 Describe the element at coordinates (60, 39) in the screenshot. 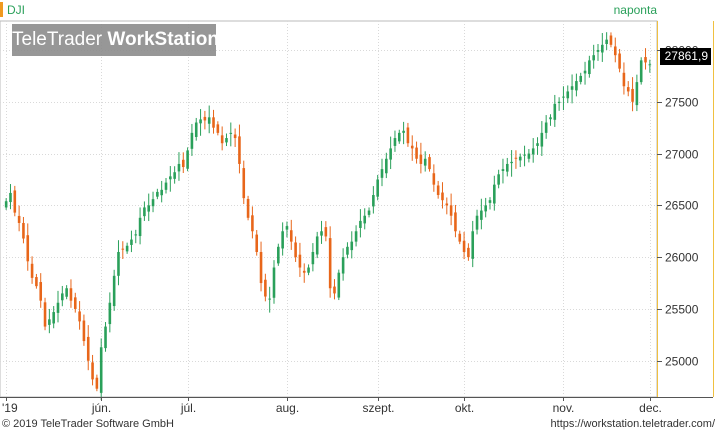

I see `watermark-text-light: TeleTrader` at that location.